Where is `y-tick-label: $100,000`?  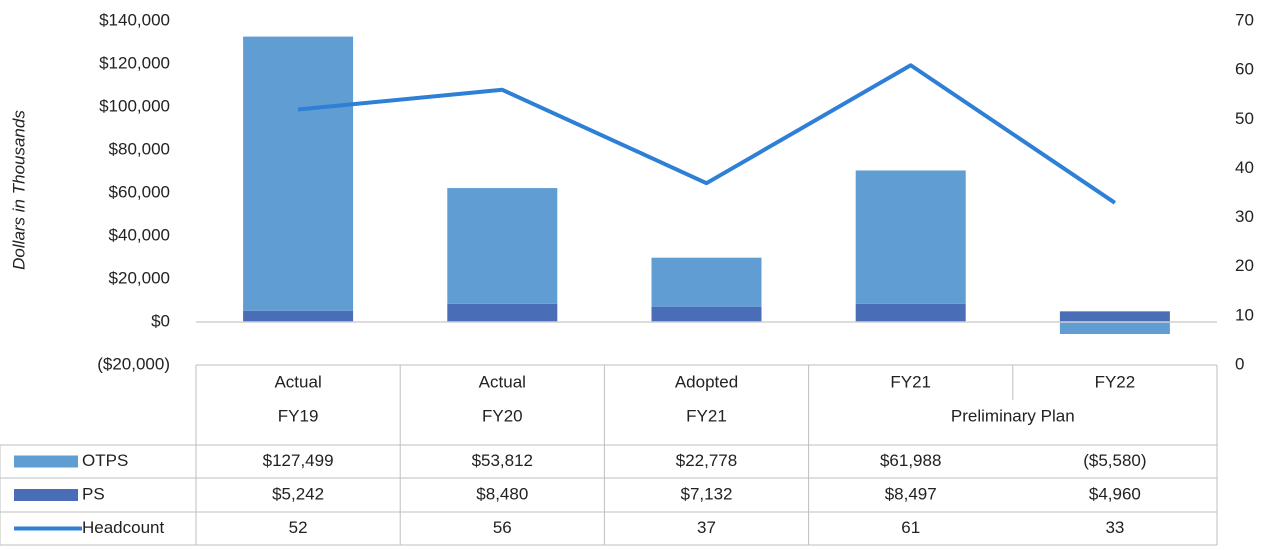
y-tick-label: $100,000 is located at coordinates (134, 105).